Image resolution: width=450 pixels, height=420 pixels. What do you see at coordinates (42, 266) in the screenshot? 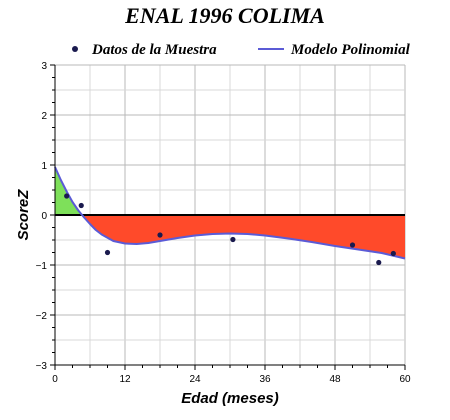
I see `y-tick-label: −1` at bounding box center [42, 266].